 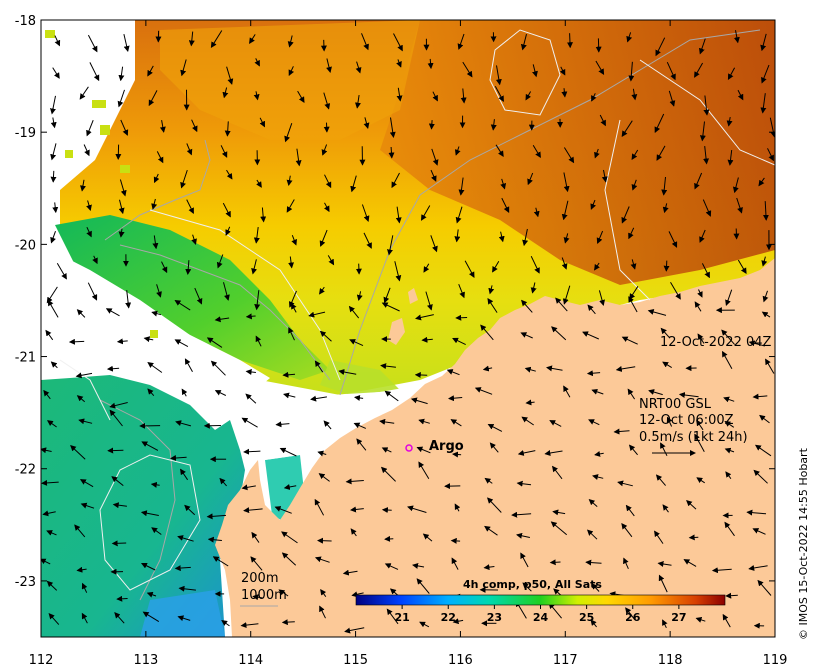 What do you see at coordinates (25, 582) in the screenshot?
I see `lat-tick-label: -23` at bounding box center [25, 582].